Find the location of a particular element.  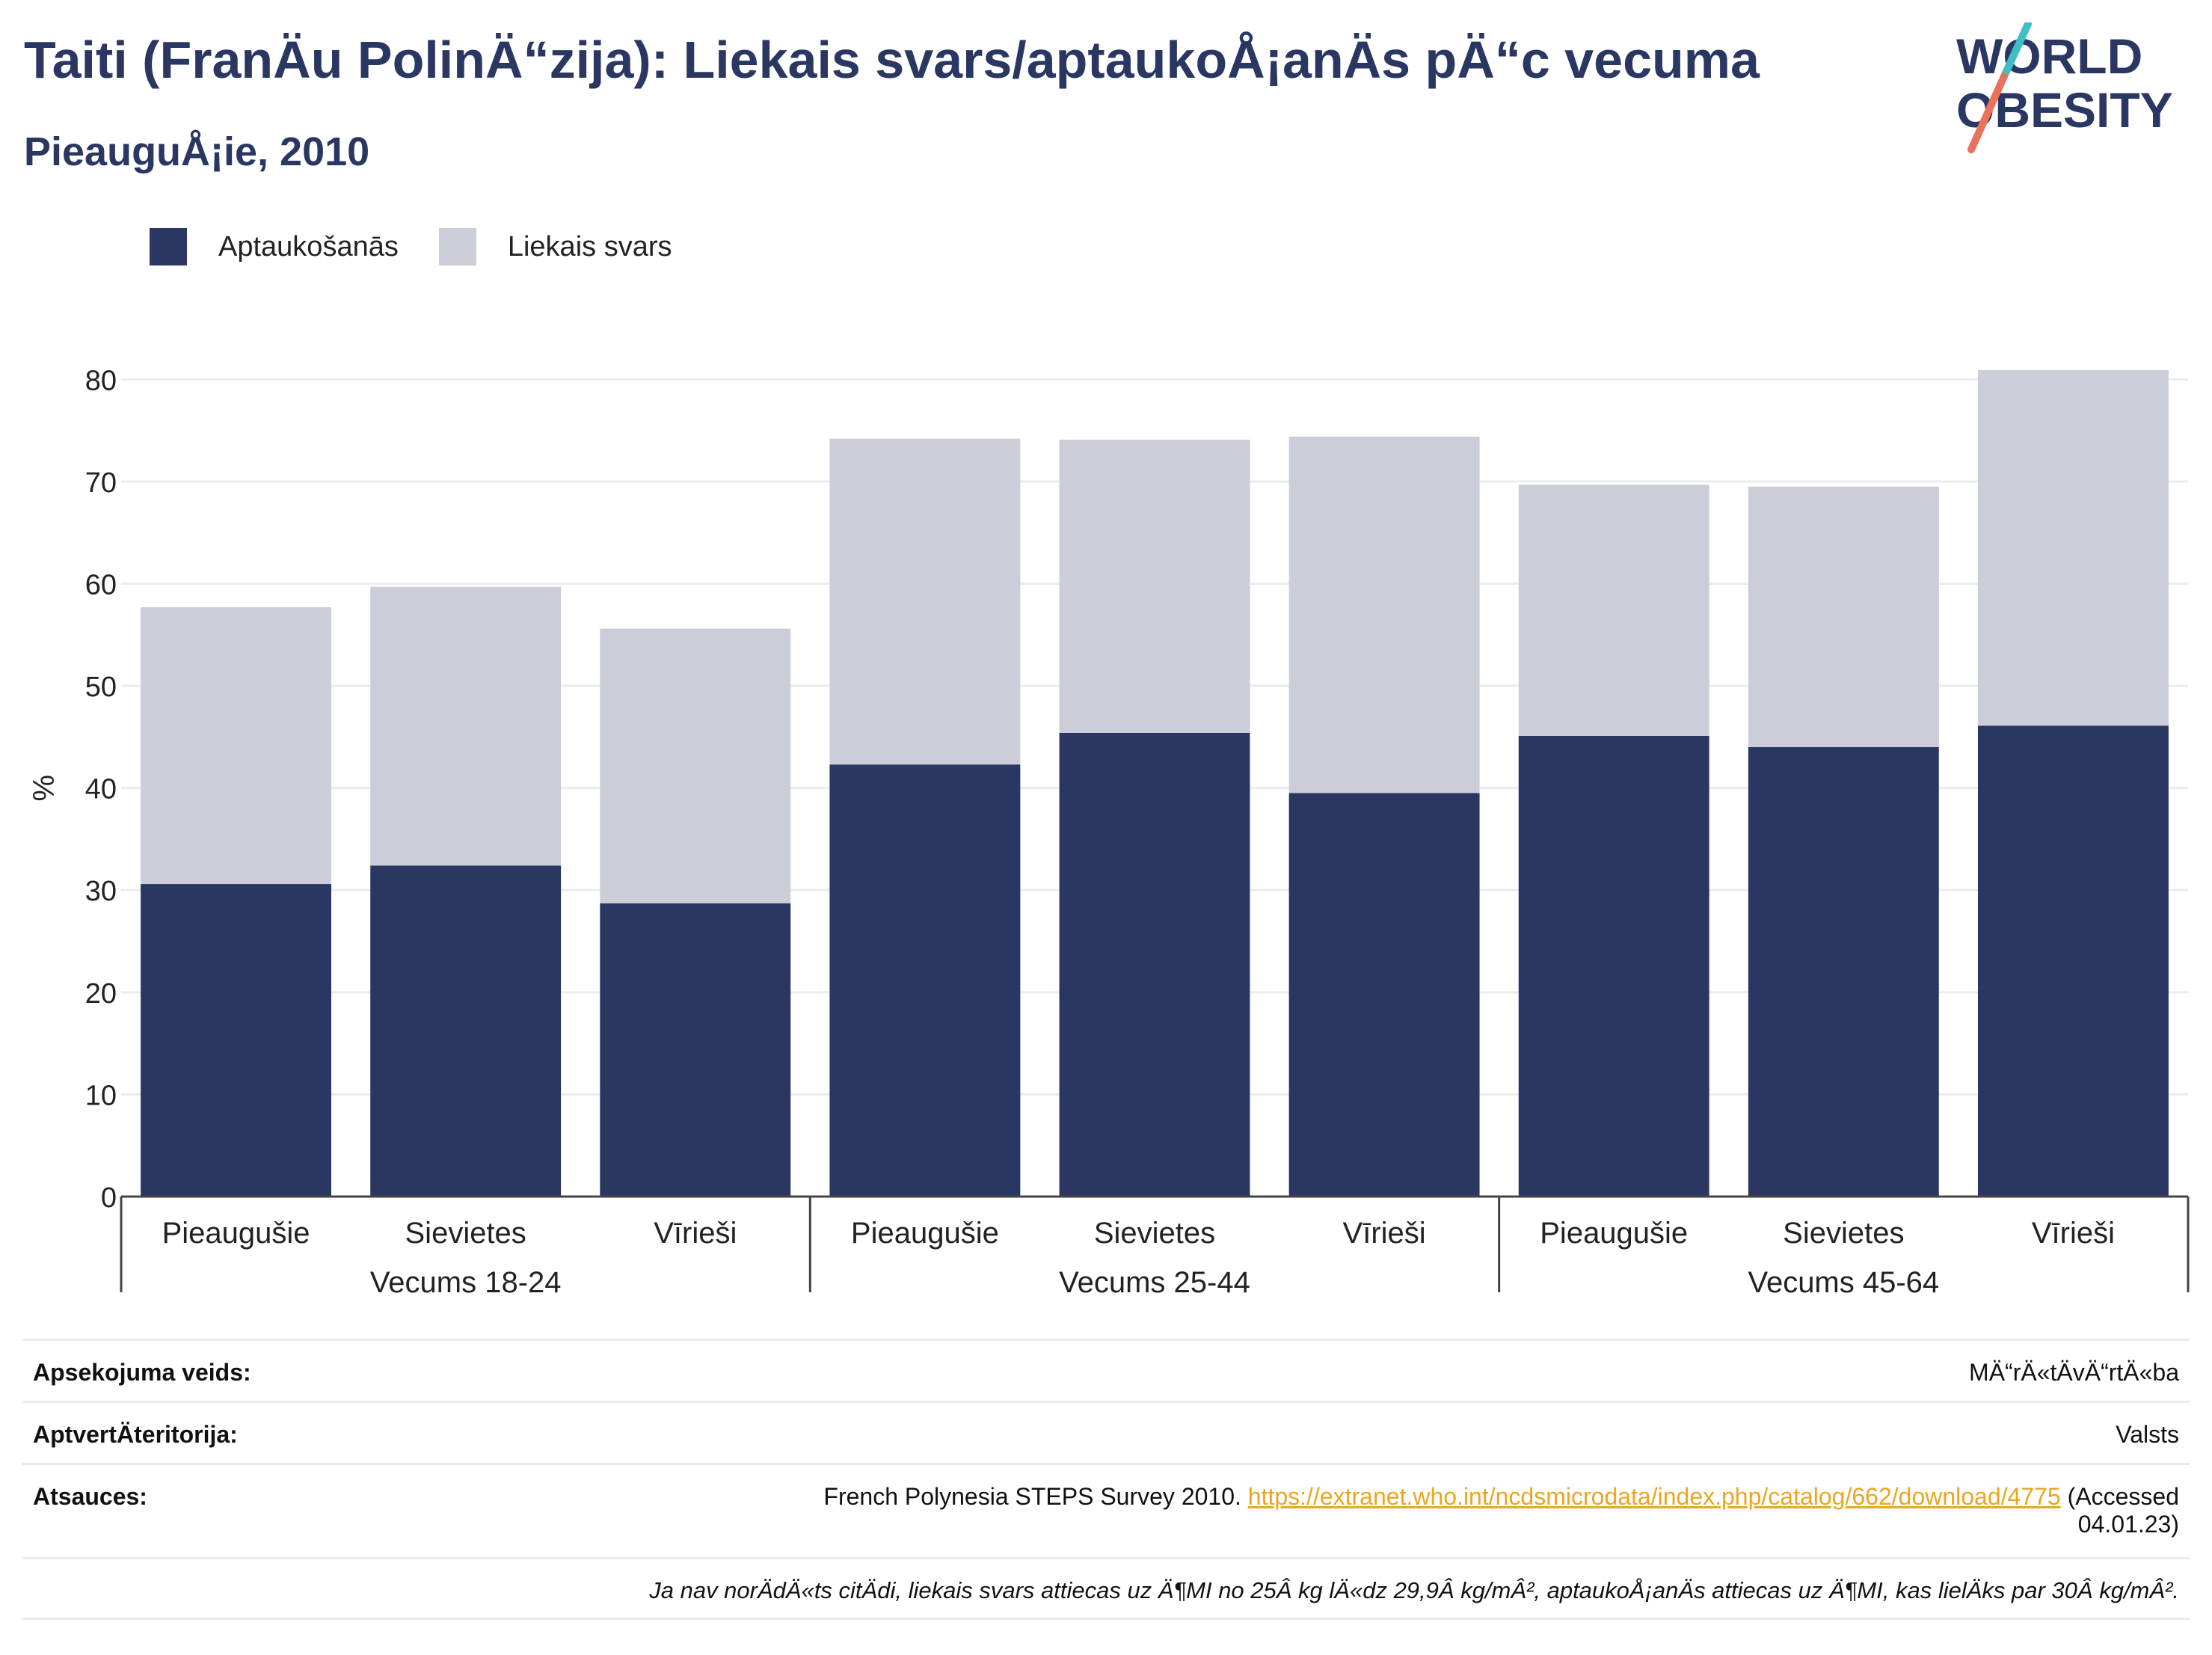

group-label: Vecums 18-24 is located at coordinates (466, 1282).